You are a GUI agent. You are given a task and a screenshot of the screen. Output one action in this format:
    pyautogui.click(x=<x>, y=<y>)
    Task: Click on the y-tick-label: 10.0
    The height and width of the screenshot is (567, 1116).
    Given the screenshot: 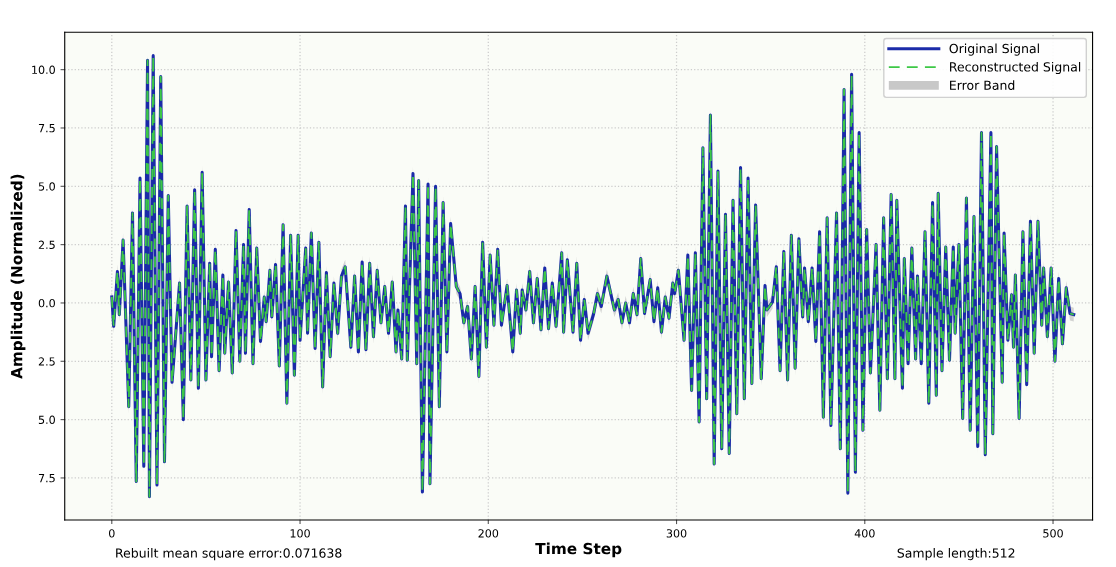 What is the action you would take?
    pyautogui.click(x=43, y=70)
    